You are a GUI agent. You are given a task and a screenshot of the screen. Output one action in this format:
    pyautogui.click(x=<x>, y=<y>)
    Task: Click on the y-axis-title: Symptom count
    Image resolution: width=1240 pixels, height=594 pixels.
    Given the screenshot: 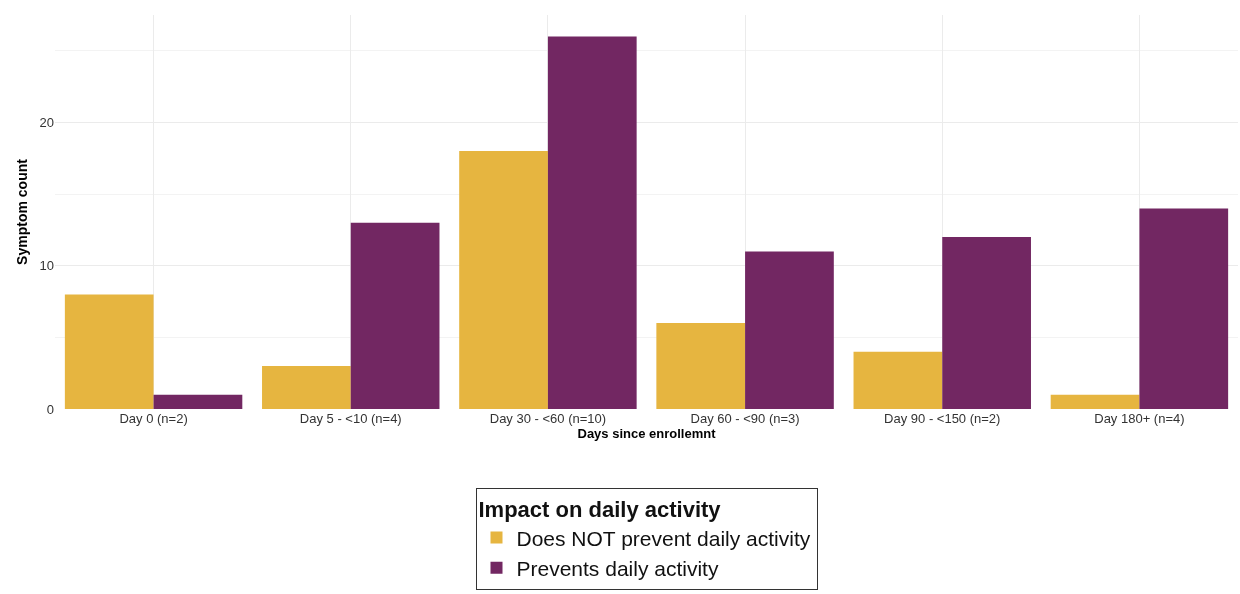 What is the action you would take?
    pyautogui.click(x=22, y=211)
    